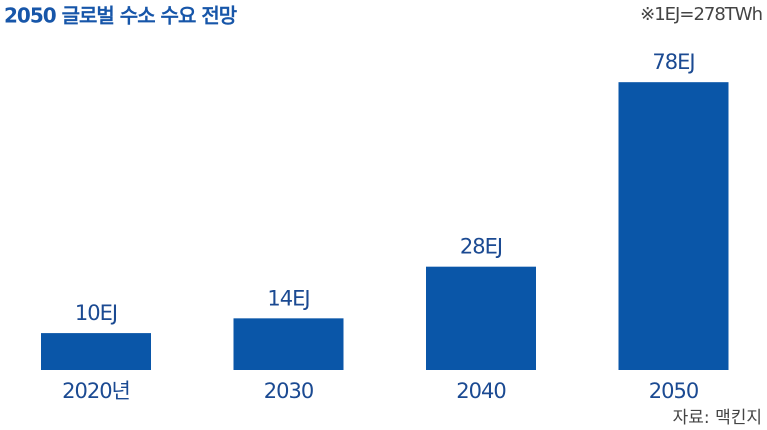 This screenshot has height=430, width=767. What do you see at coordinates (288, 391) in the screenshot?
I see `x-tick-label: 2030` at bounding box center [288, 391].